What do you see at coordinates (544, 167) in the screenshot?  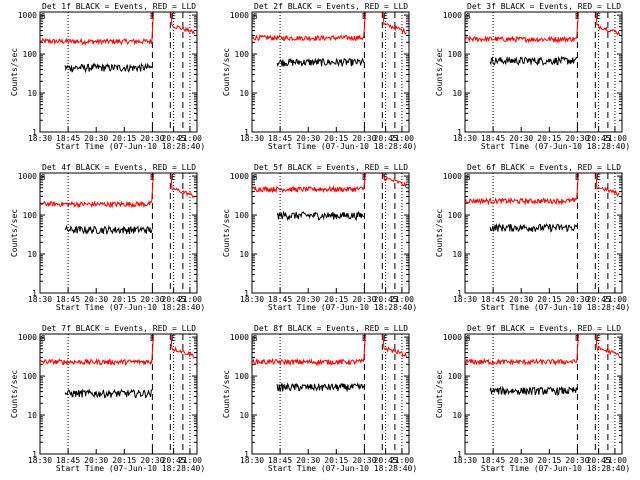 I see `panel-title: Det 6f BLACK = Events, RED = LLD` at bounding box center [544, 167].